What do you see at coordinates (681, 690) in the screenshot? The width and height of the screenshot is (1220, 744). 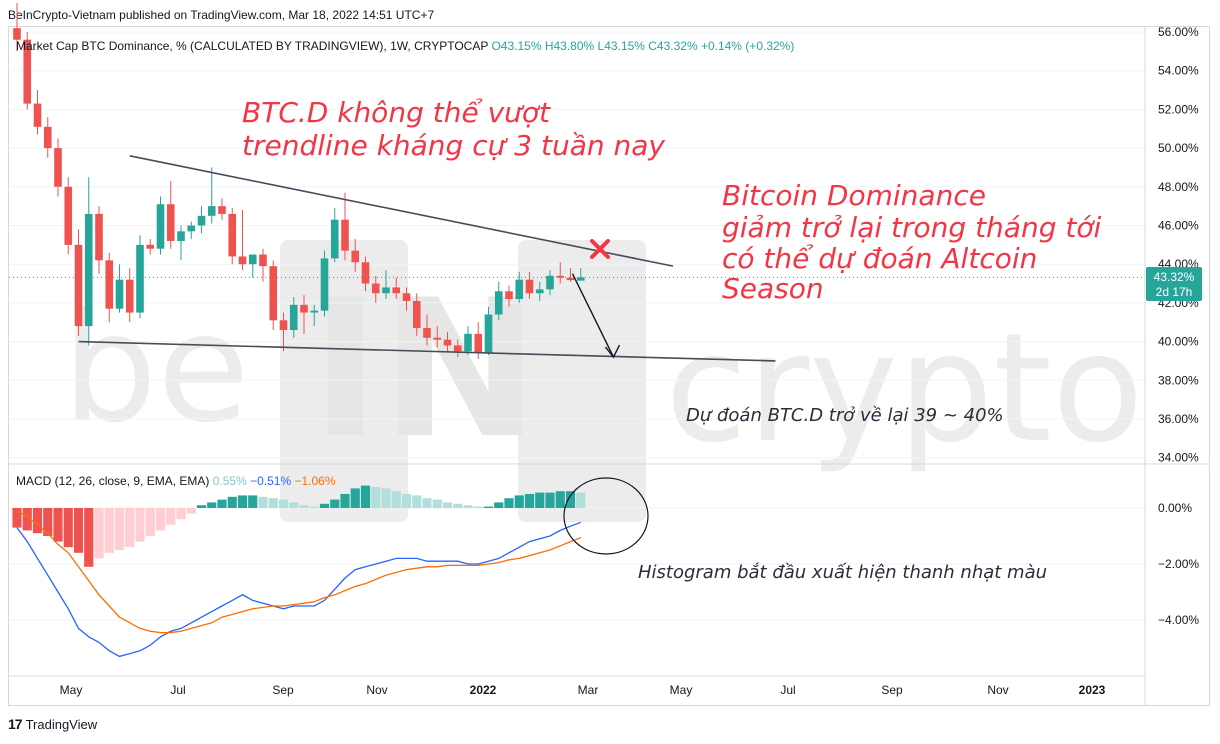 I see `time-tick-label: May` at bounding box center [681, 690].